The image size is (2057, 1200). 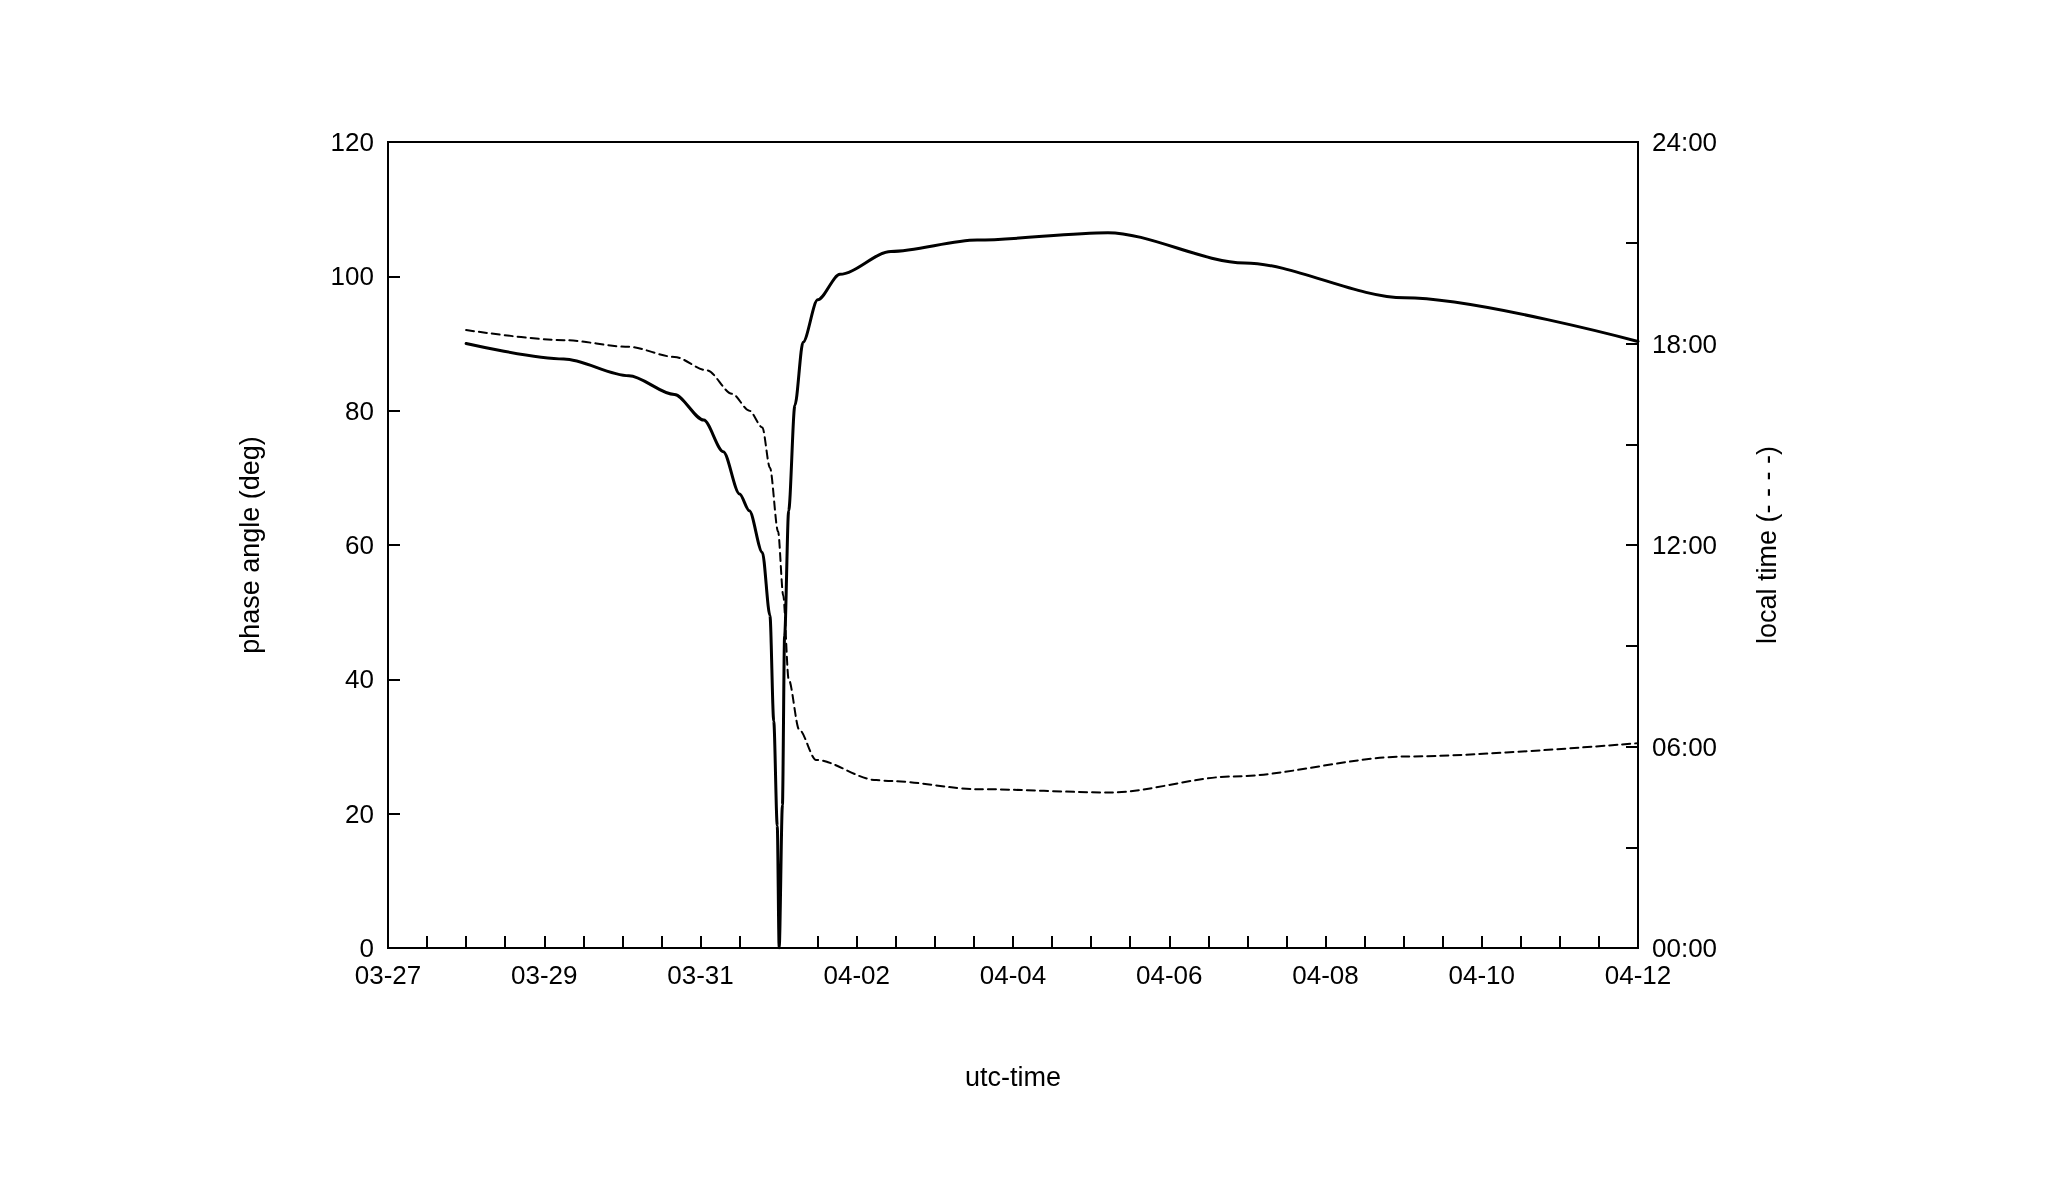 I want to click on y2-axis-title: local time (- - - -), so click(x=1766, y=545).